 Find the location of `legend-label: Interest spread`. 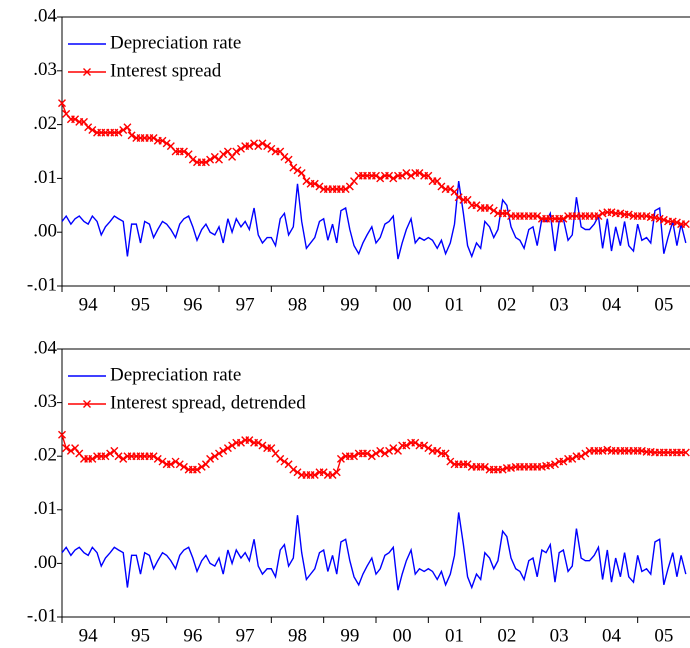

legend-label: Interest spread is located at coordinates (166, 70).